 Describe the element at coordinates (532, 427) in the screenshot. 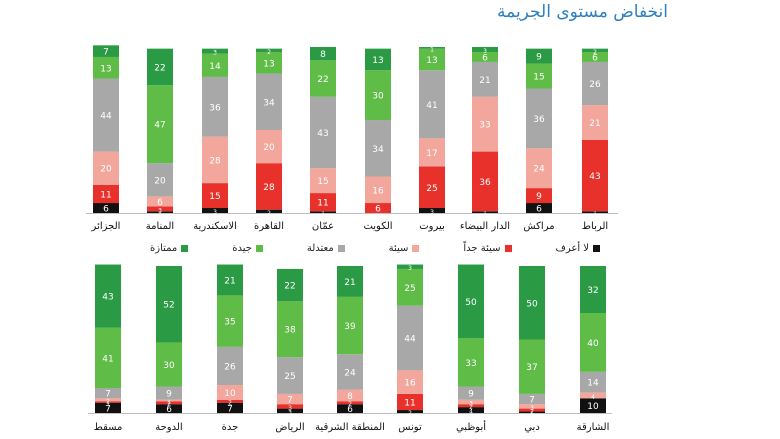

I see `category-label: دبي` at that location.